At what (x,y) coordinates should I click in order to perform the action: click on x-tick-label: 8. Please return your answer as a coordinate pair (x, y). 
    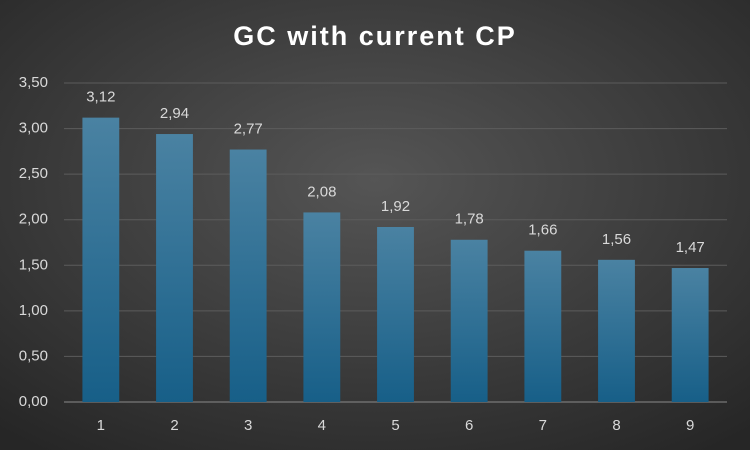
    Looking at the image, I should click on (616, 425).